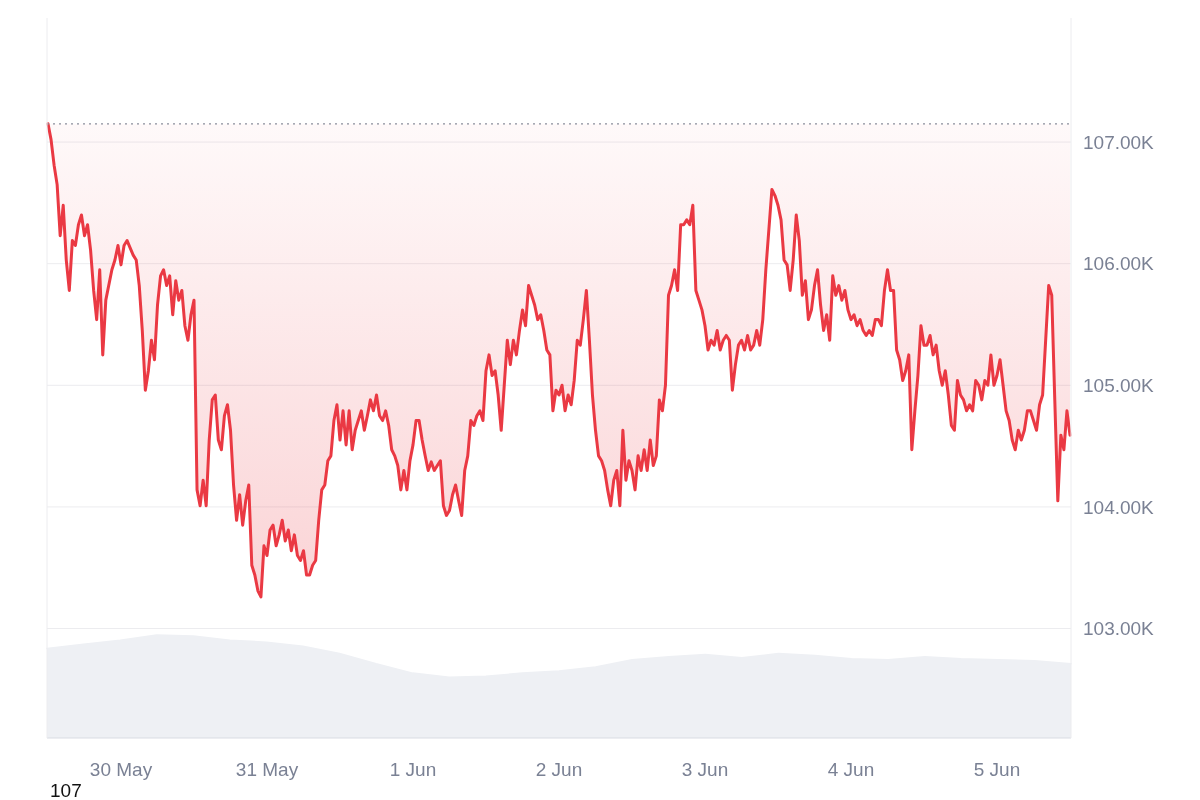 This screenshot has width=1200, height=800. Describe the element at coordinates (559, 769) in the screenshot. I see `x-tick-label: 2 Jun` at that location.